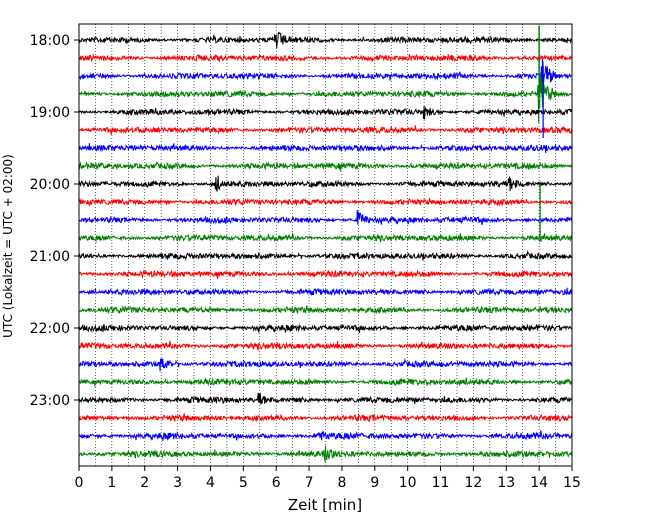 This screenshot has height=520, width=650. What do you see at coordinates (408, 483) in the screenshot?
I see `x-tick-label: 10` at bounding box center [408, 483].